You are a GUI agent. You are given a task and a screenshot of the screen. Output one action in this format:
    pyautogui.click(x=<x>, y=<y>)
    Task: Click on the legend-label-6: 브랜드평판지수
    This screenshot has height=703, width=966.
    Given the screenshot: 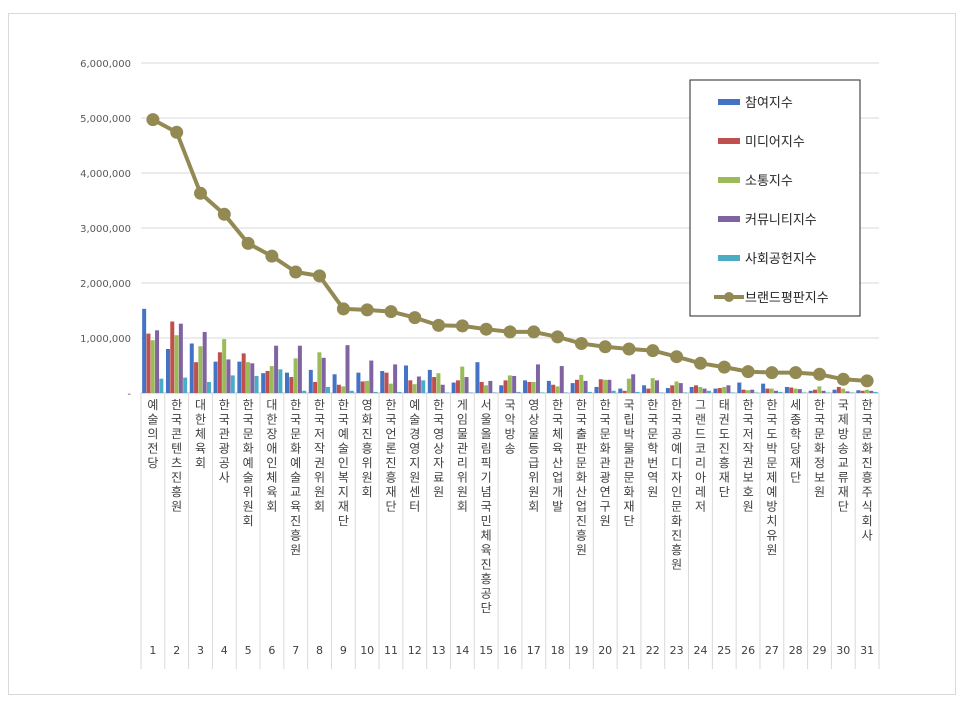 What is the action you would take?
    pyautogui.click(x=787, y=298)
    